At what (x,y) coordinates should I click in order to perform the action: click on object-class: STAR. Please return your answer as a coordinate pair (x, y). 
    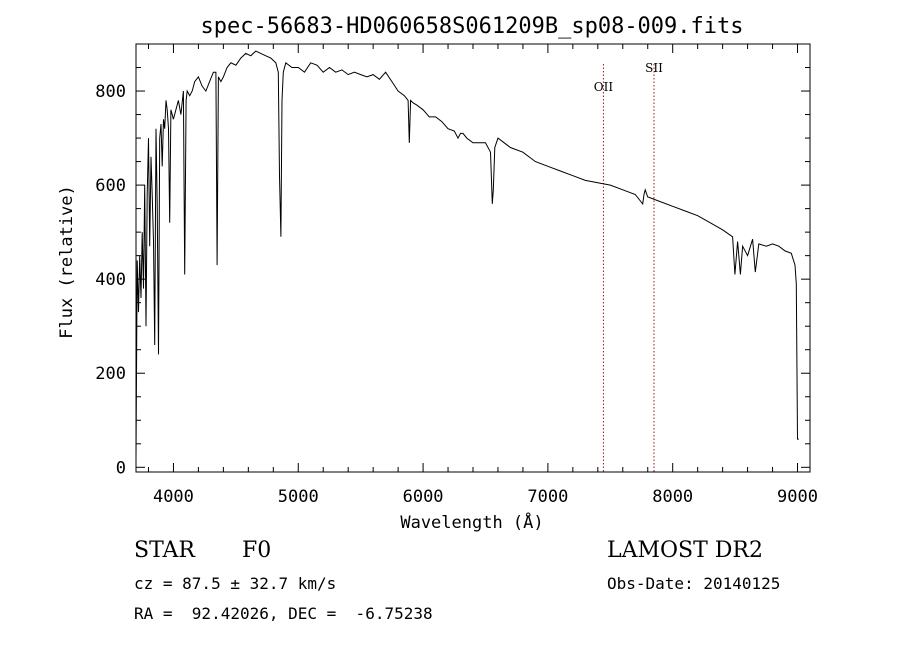
    Looking at the image, I should click on (164, 550).